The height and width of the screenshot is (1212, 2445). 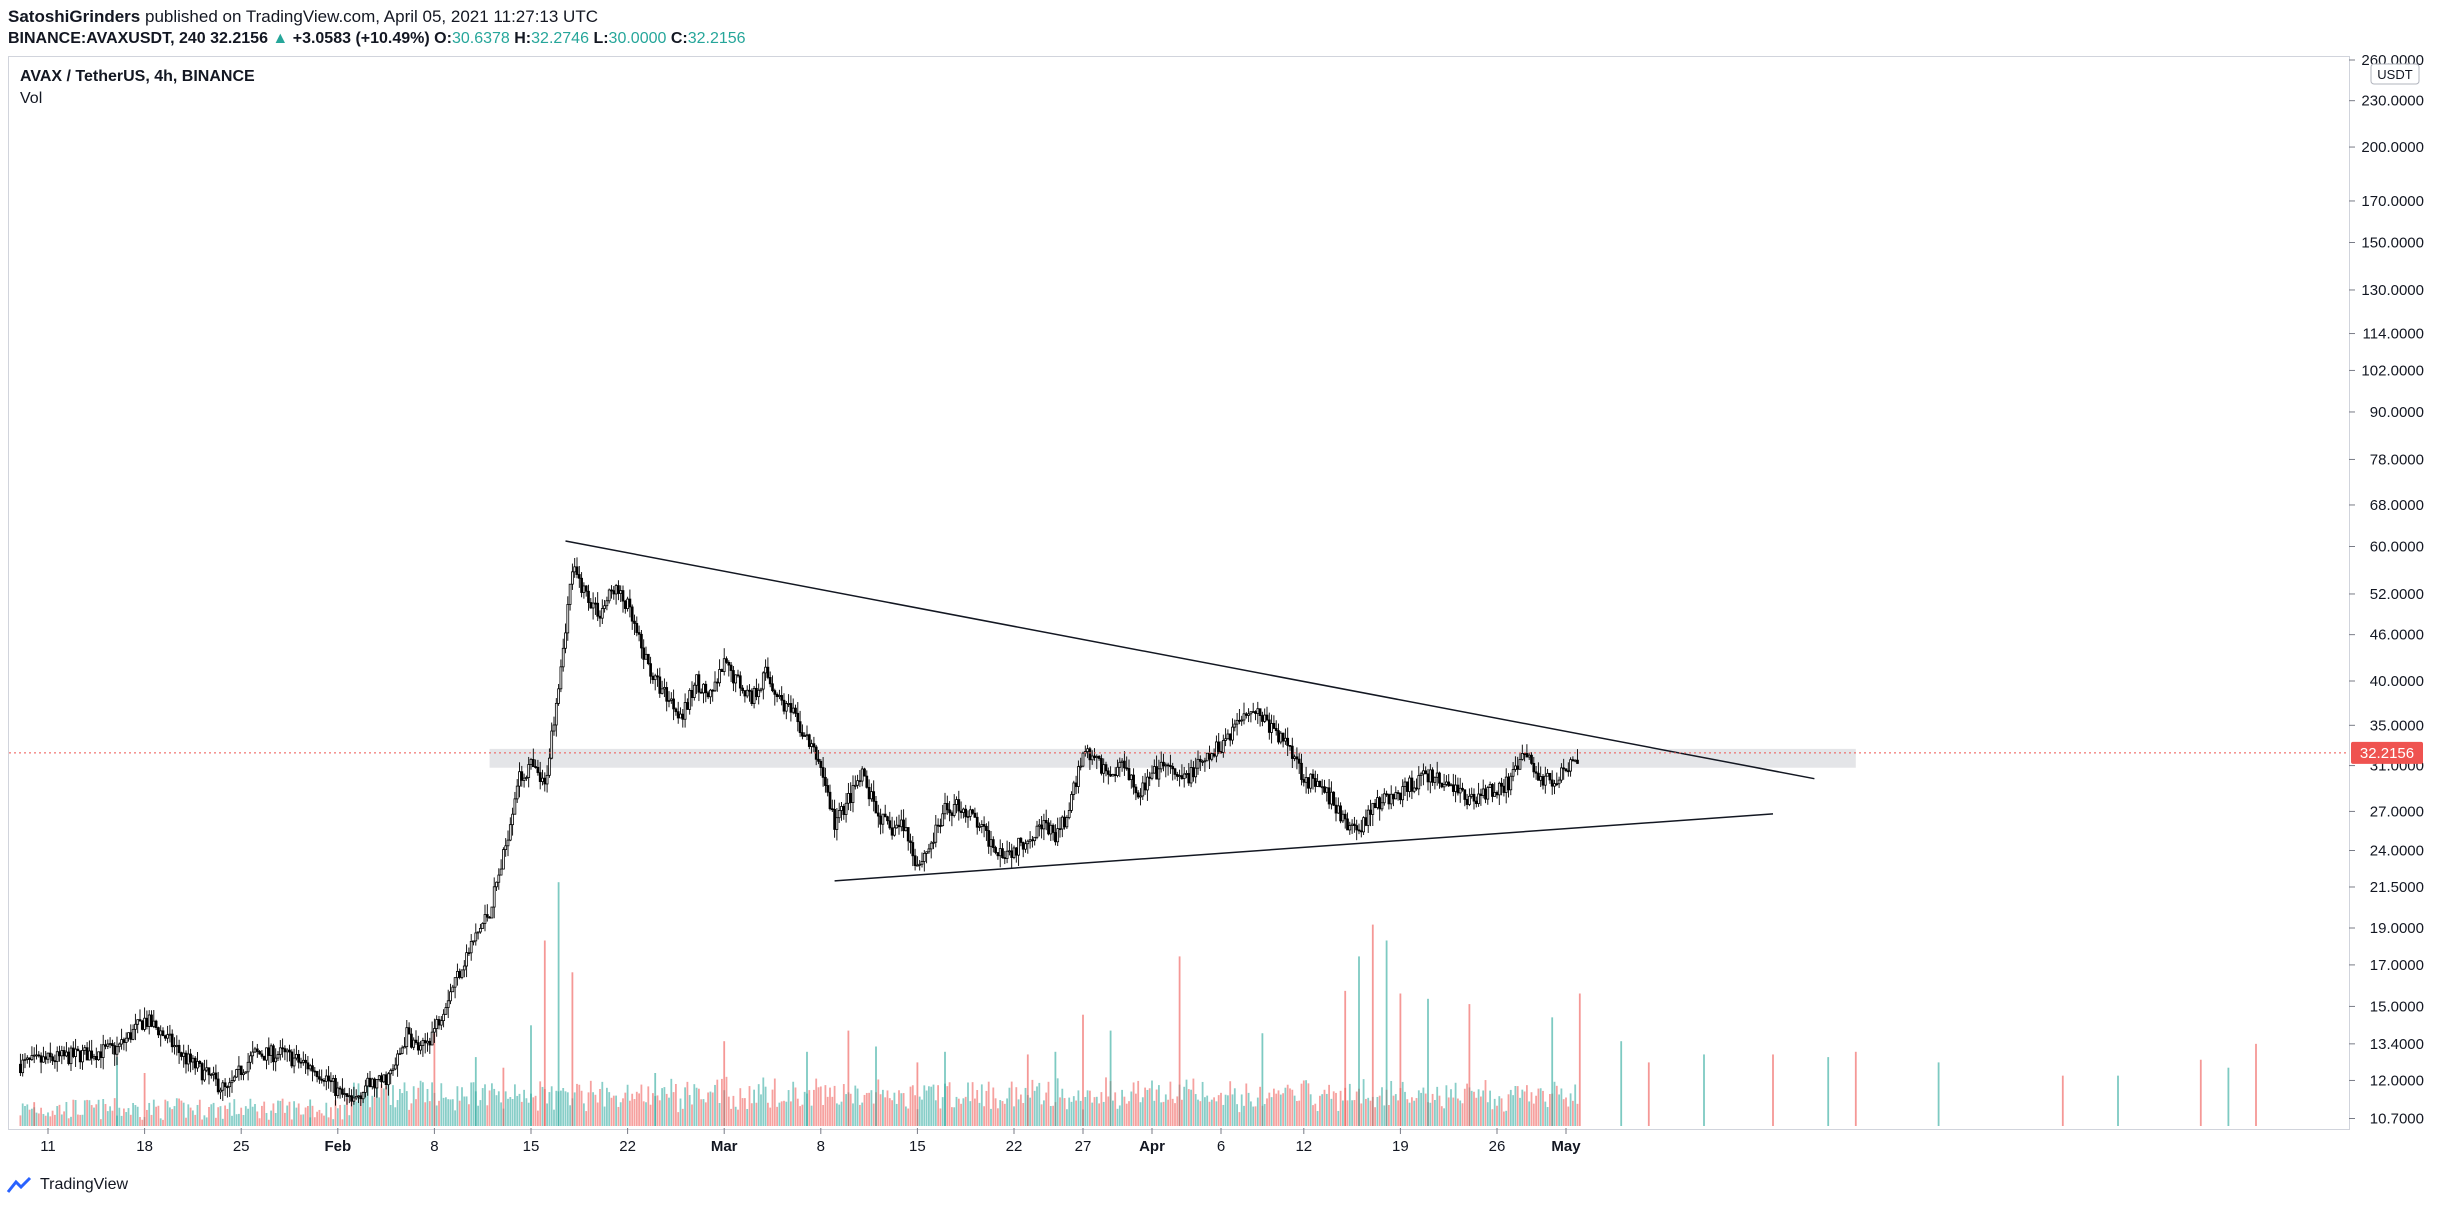 What do you see at coordinates (19, 1184) in the screenshot?
I see `tradingview-logo-icon` at bounding box center [19, 1184].